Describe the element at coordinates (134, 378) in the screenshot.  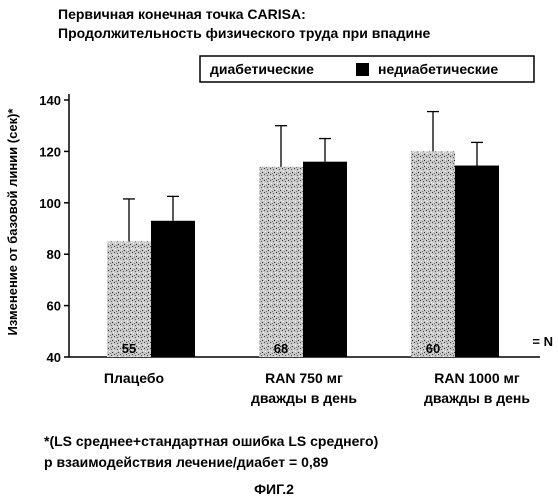
I see `x-category-label: Плацебо` at that location.